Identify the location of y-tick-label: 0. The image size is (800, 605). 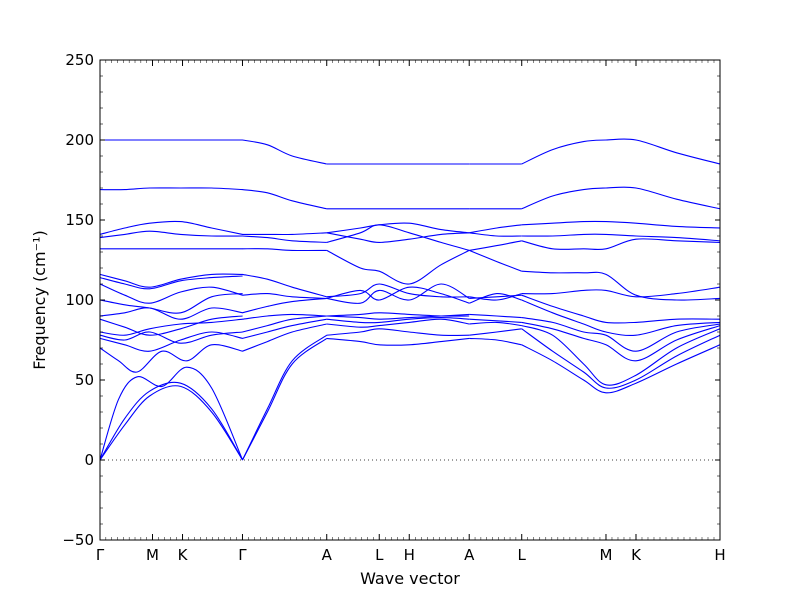
(89, 460).